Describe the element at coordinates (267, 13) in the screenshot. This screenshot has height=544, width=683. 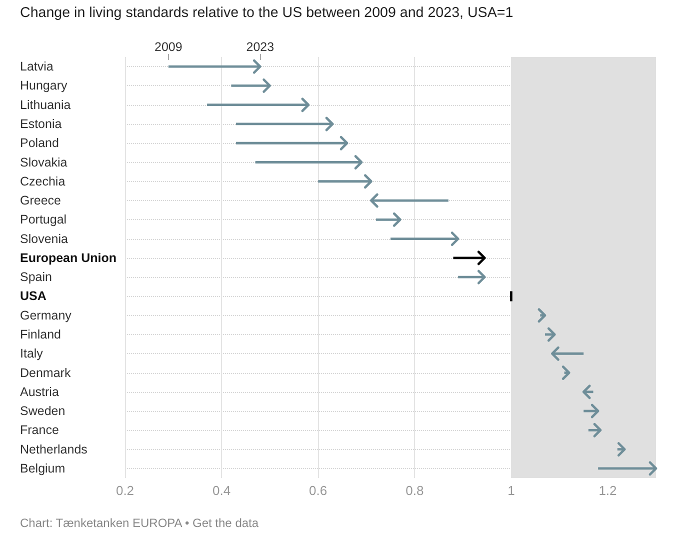
I see `chart-title: Change in living standards relative to the US between 2009 and 2023, USA=1` at that location.